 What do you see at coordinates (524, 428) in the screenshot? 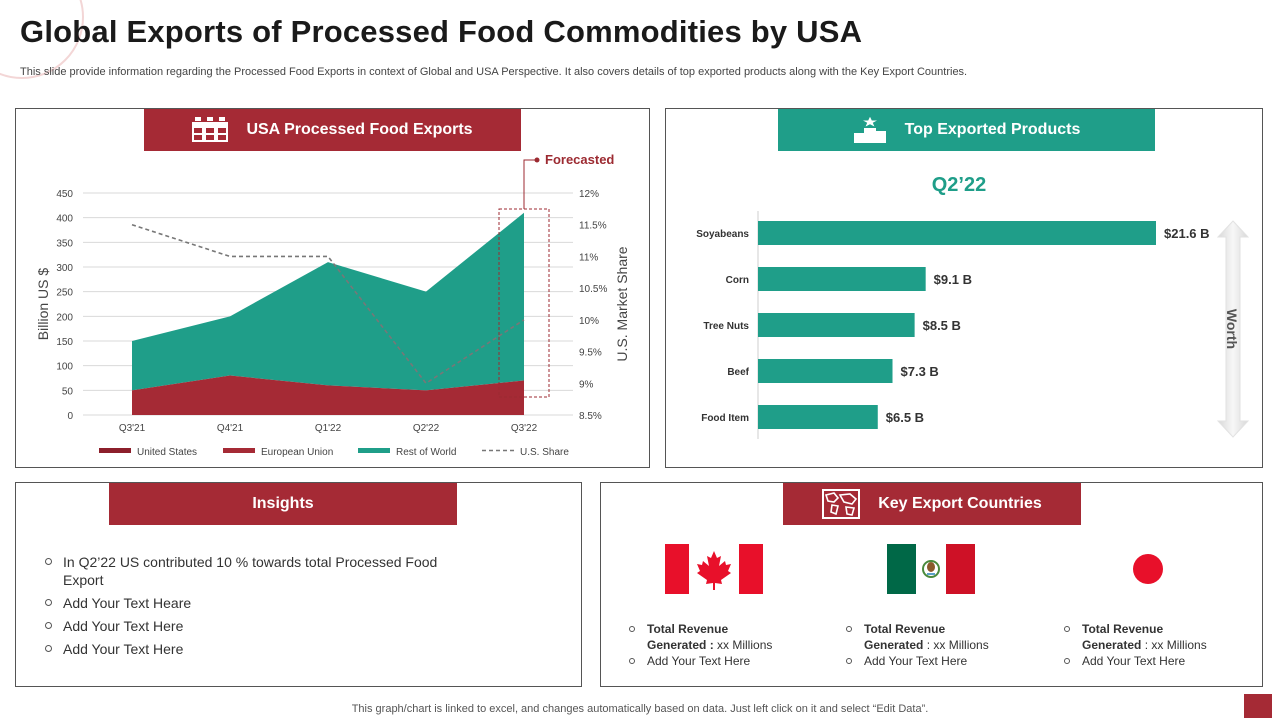
I see `x-tick-label: Q3'22` at bounding box center [524, 428].